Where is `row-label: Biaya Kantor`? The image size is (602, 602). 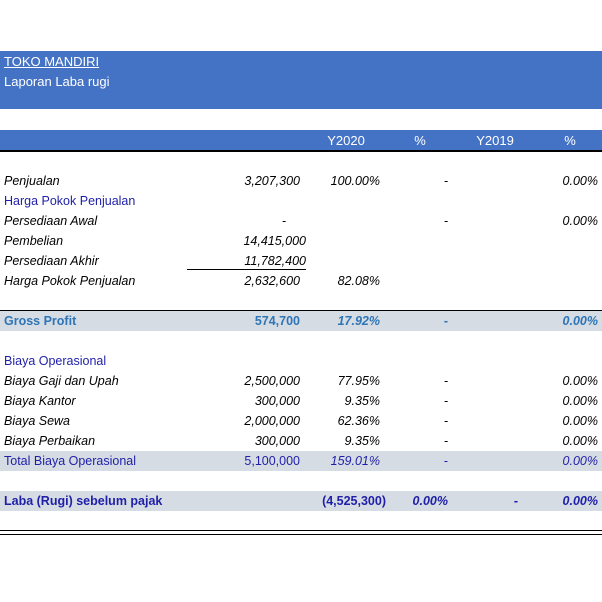 row-label: Biaya Kantor is located at coordinates (40, 401).